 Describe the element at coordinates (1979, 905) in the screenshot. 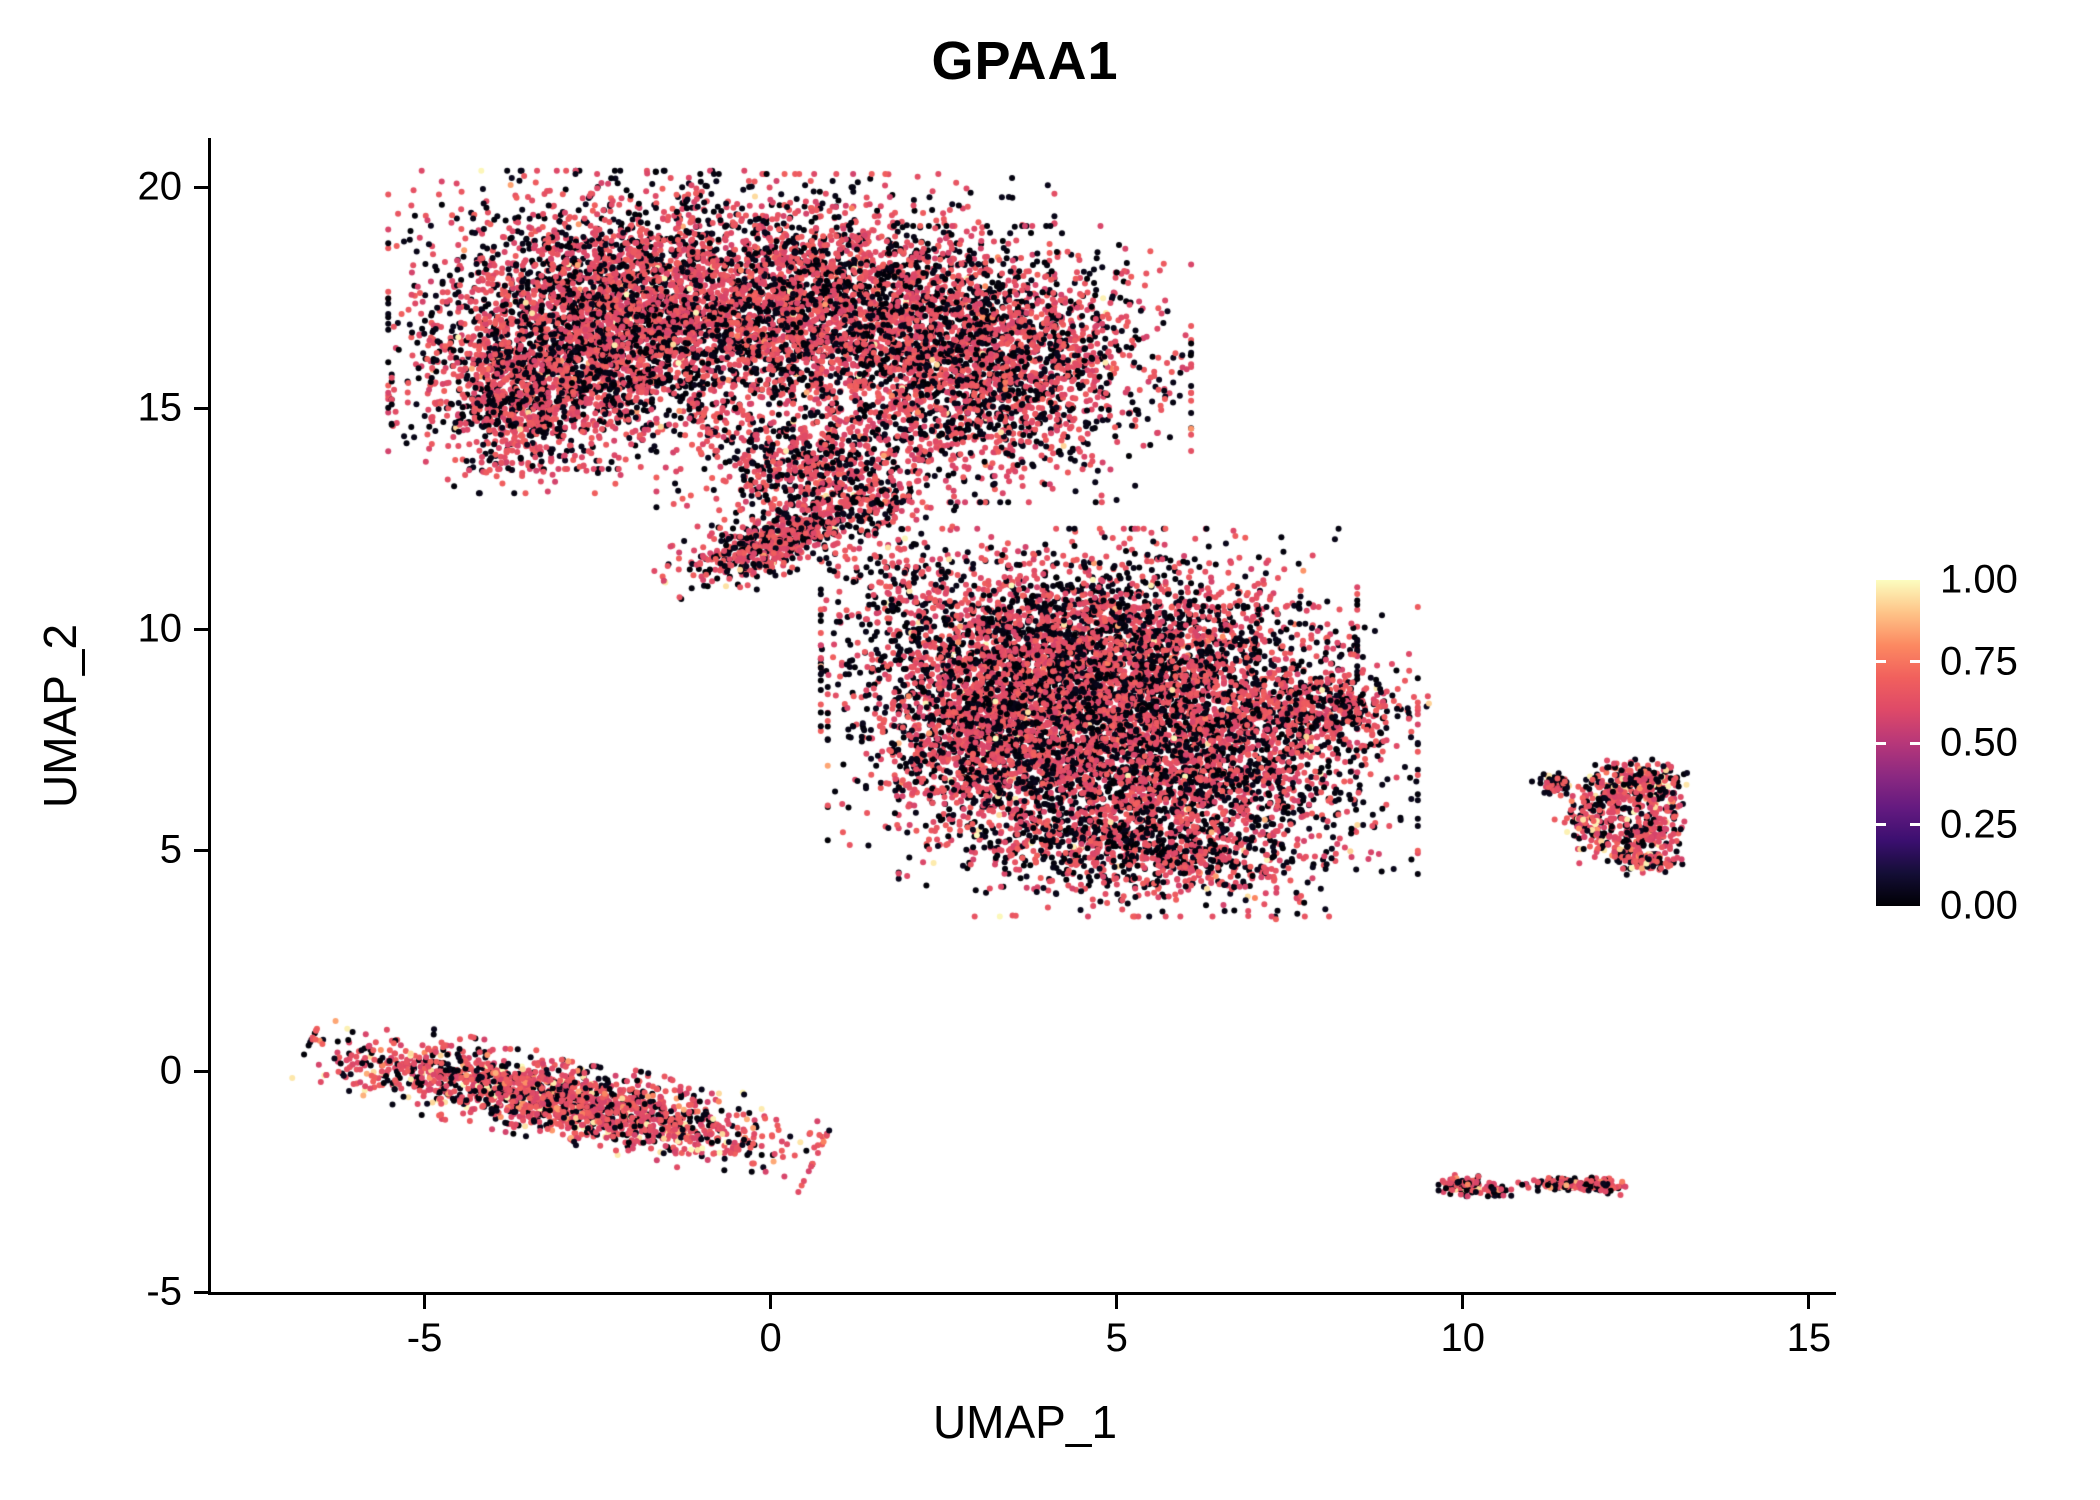

I see `colorbar-tick-label: 0.00` at that location.